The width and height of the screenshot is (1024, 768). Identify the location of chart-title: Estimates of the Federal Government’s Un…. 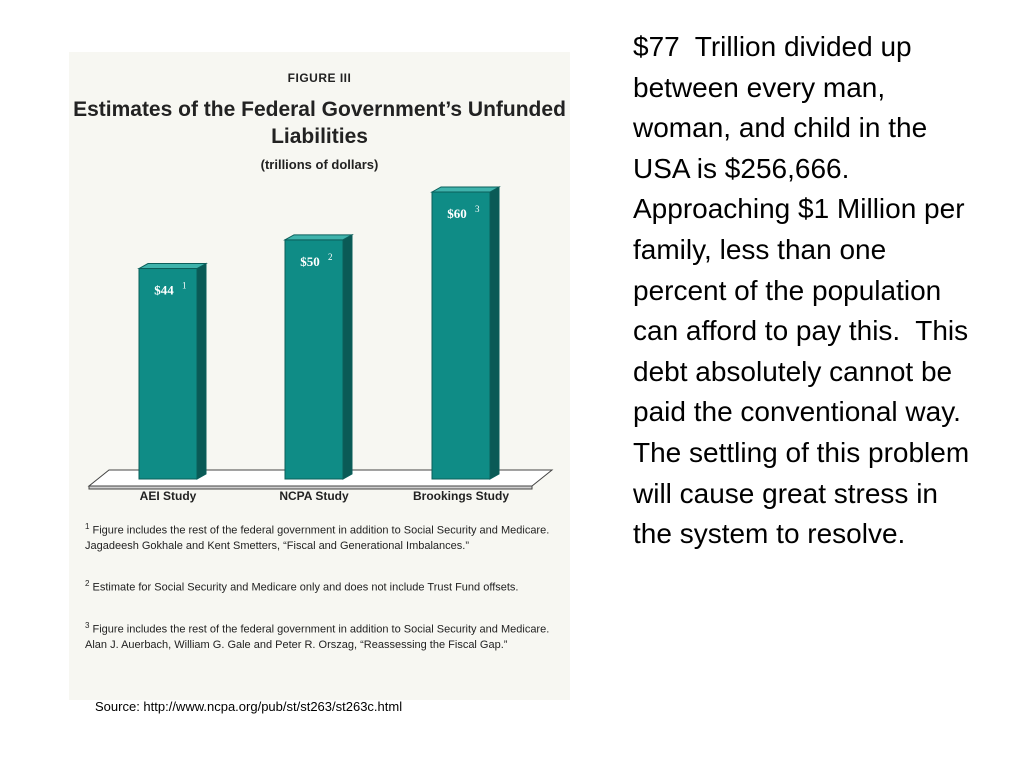
(319, 123).